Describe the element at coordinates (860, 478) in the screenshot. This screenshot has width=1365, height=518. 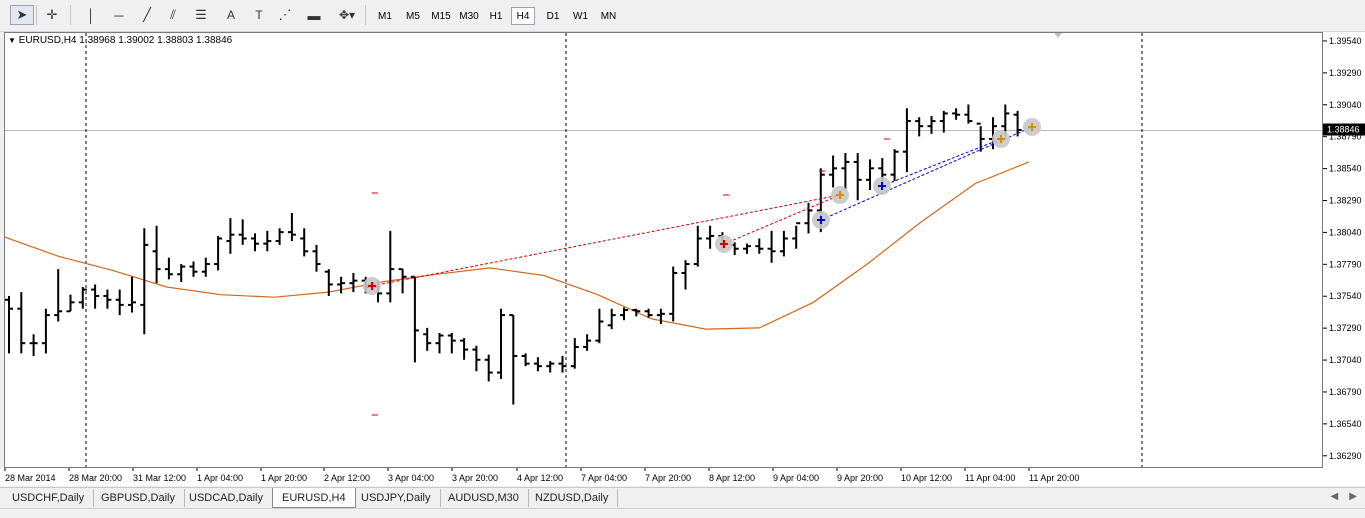
I see `time-tick-label: 9 Apr 20:00` at that location.